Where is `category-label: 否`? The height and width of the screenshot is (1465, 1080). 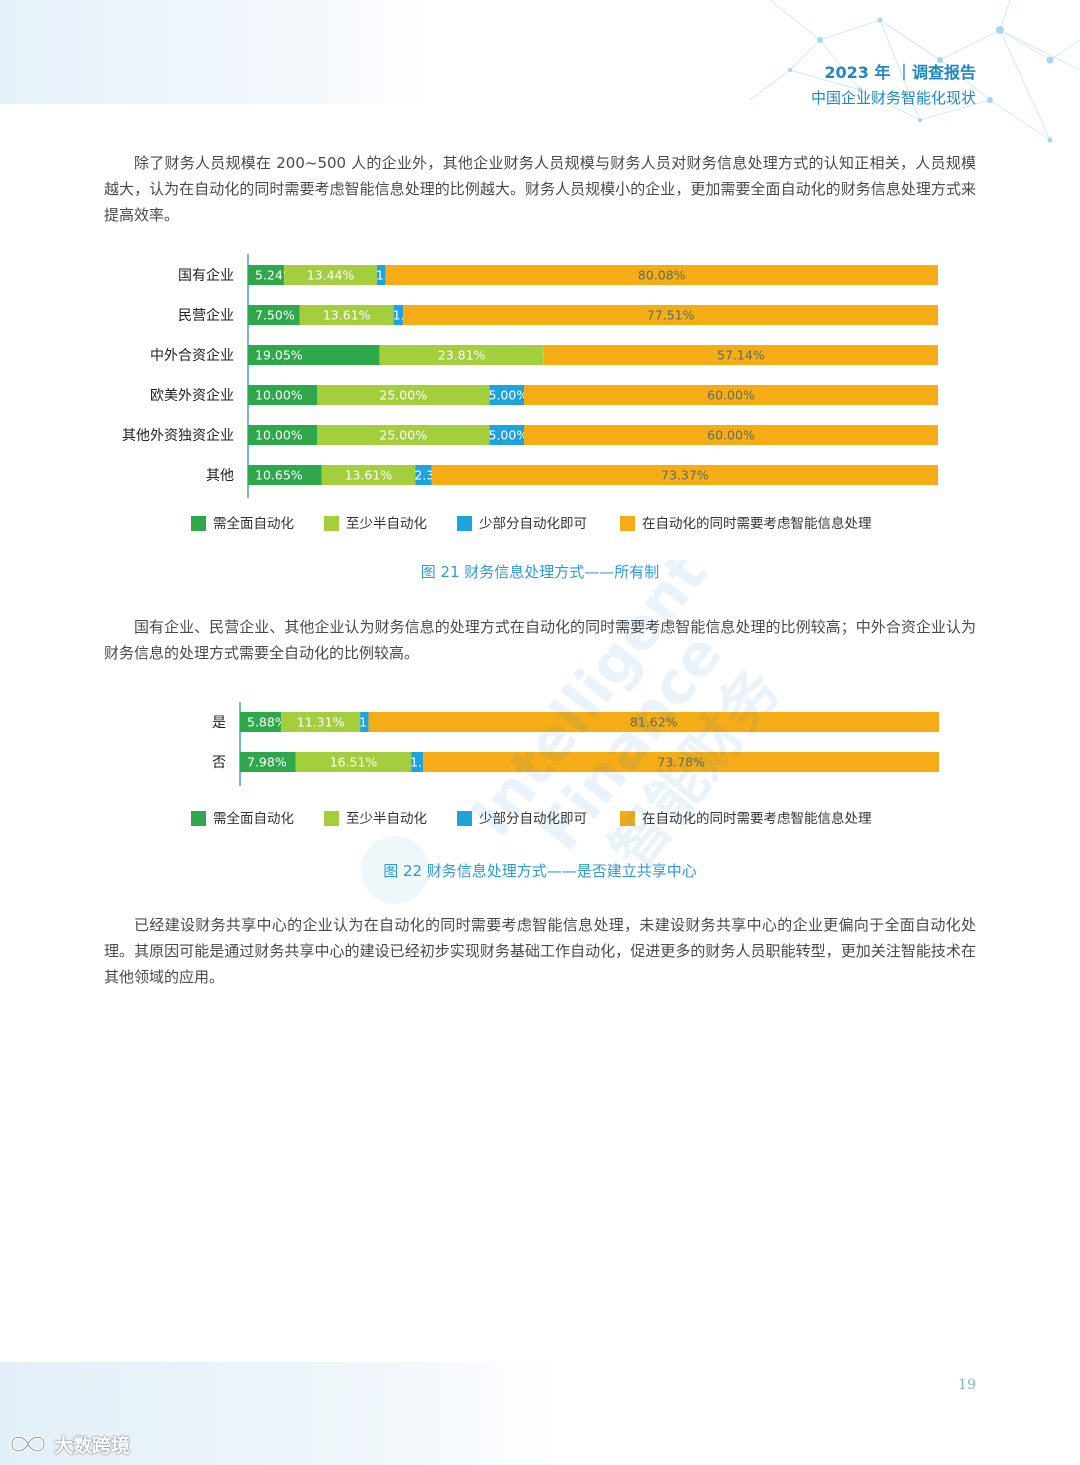
category-label: 否 is located at coordinates (219, 763).